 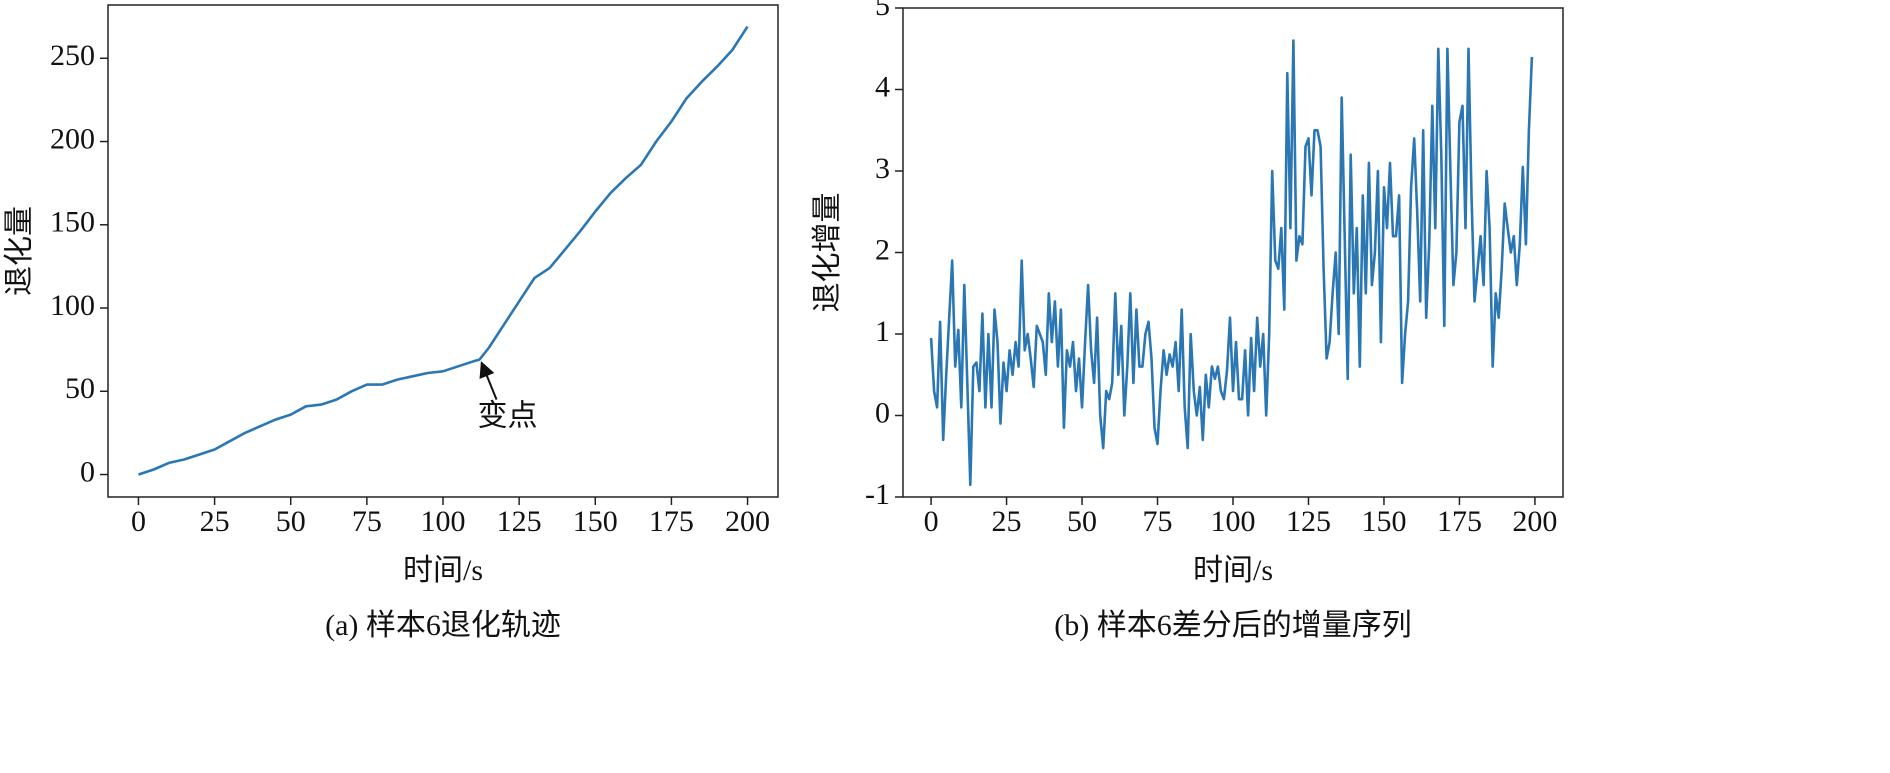 What do you see at coordinates (882, 11) in the screenshot?
I see `y-tick-label: 5` at bounding box center [882, 11].